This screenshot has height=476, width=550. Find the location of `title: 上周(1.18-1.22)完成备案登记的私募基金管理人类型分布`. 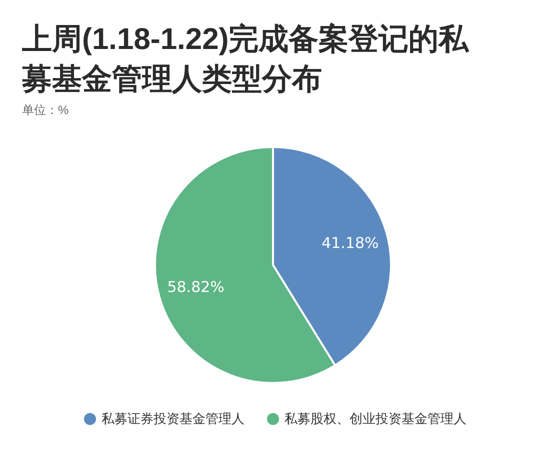

title: 上周(1.18-1.22)完成备案登记的私募基金管理人类型分布 is located at coordinates (246, 60).